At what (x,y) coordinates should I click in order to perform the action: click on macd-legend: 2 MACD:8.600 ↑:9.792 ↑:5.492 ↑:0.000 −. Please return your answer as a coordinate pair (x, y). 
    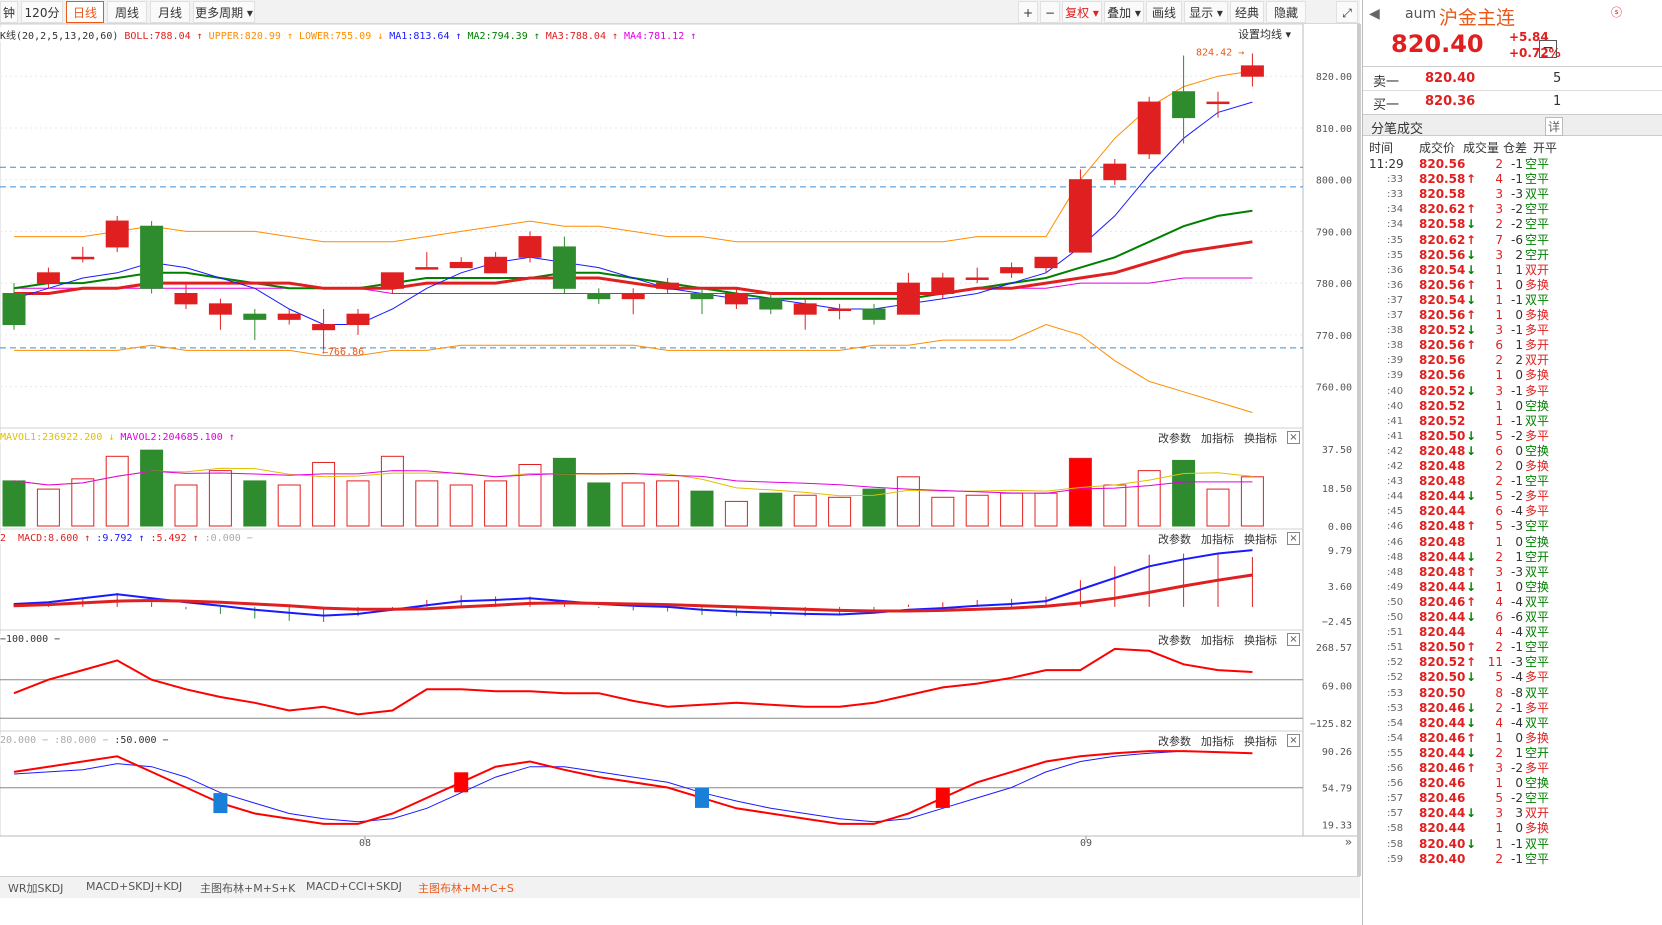
    Looking at the image, I should click on (129, 538).